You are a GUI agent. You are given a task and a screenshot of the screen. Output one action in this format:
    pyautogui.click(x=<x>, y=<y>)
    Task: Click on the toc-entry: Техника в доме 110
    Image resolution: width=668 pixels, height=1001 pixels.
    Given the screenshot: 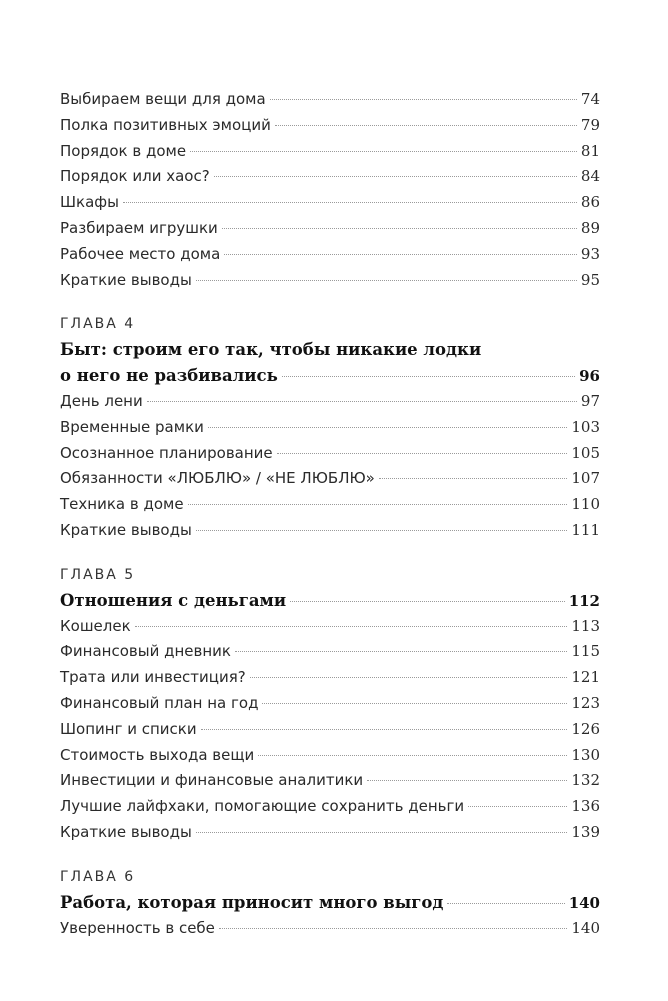 What is the action you would take?
    pyautogui.click(x=330, y=505)
    